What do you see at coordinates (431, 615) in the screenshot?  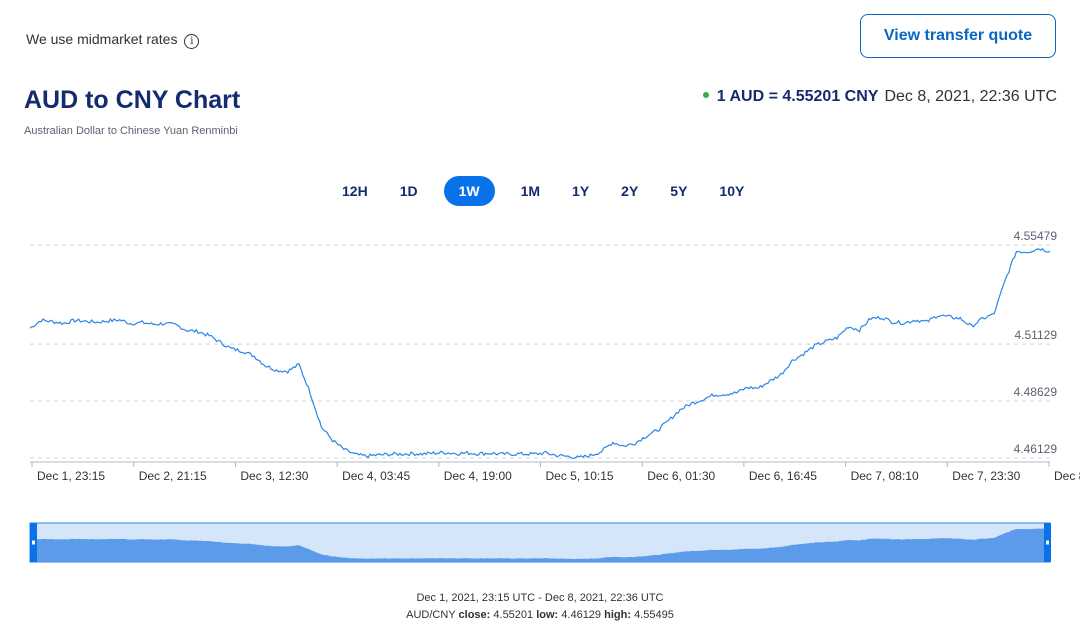 I see `summary-pair: AUD/CNY` at bounding box center [431, 615].